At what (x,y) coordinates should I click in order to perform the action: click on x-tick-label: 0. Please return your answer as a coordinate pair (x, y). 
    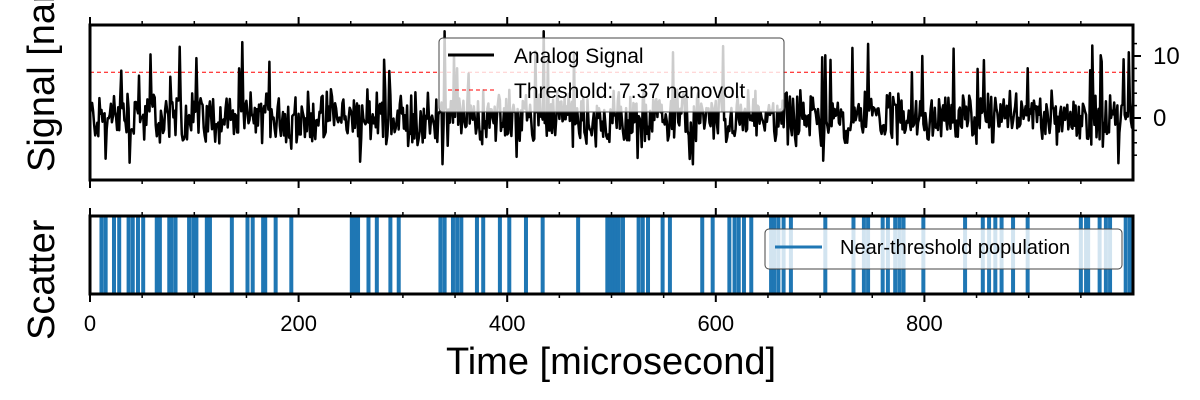
    Looking at the image, I should click on (90, 323).